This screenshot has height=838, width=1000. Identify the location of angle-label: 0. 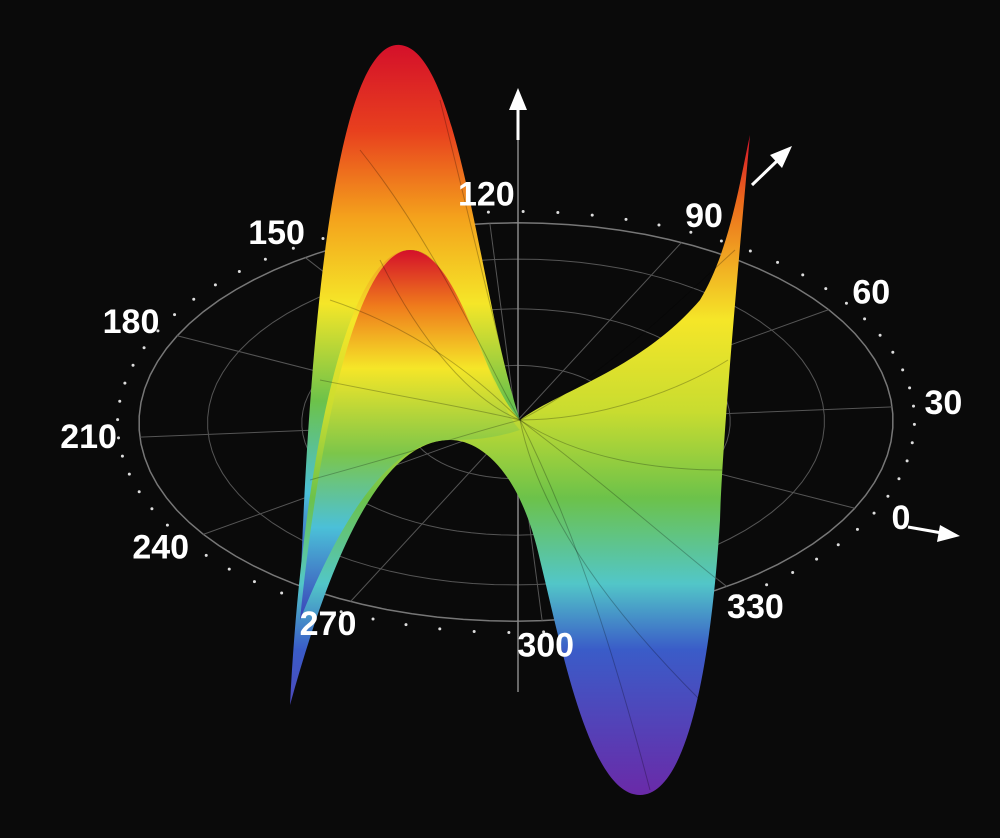
(901, 518).